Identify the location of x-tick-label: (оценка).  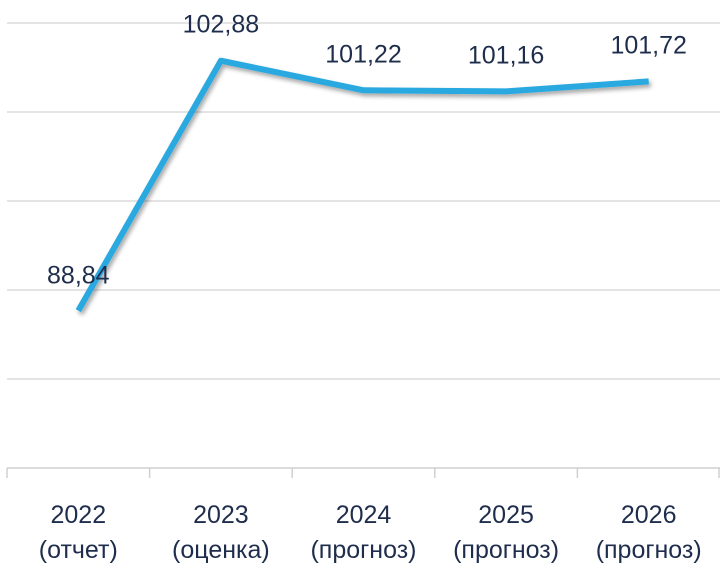
(221, 550).